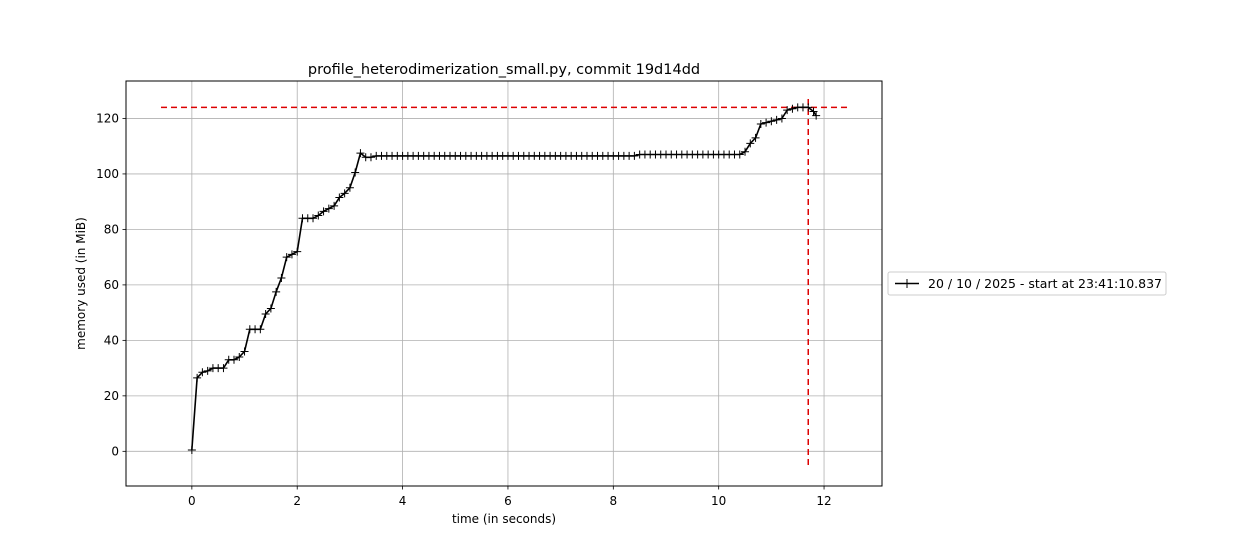  I want to click on y-axis-label: memory used (in MiB), so click(81, 283).